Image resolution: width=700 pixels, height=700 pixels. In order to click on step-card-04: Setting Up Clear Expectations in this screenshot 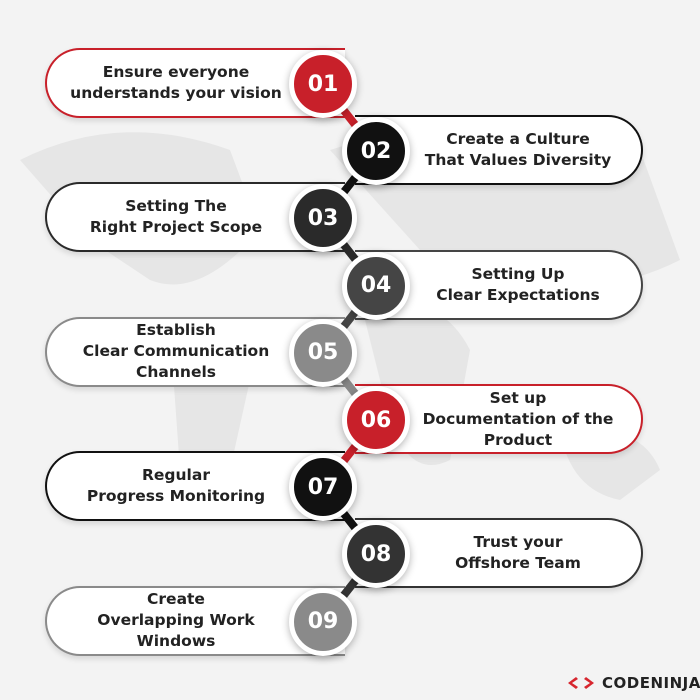, I will do `click(499, 284)`.